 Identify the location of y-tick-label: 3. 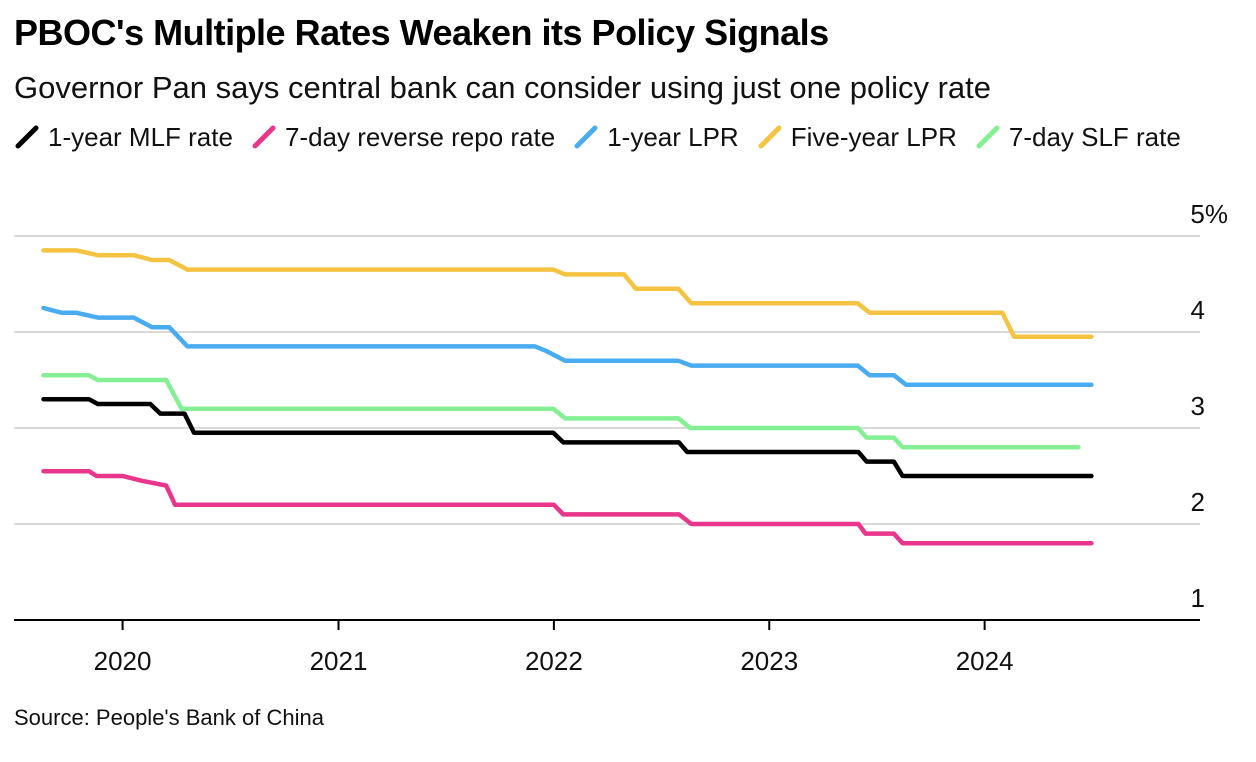
(1198, 406).